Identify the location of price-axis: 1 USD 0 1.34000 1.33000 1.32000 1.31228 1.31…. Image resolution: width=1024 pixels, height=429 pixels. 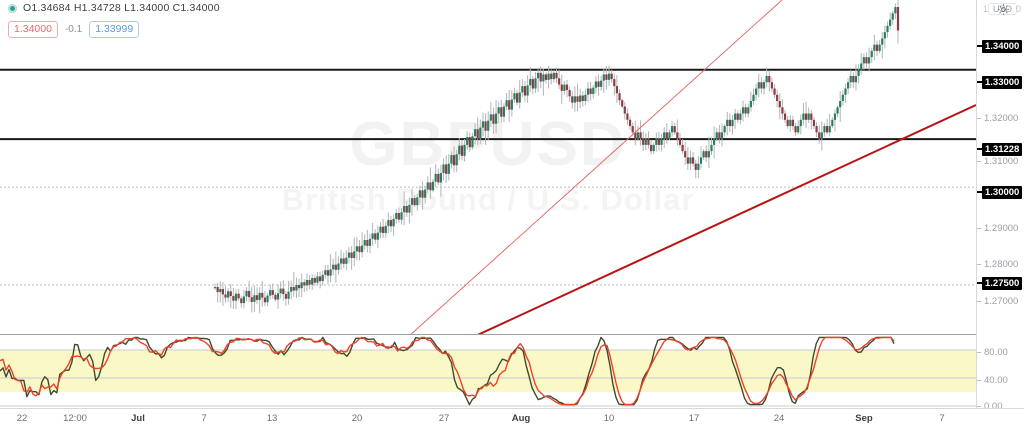
(1000, 206).